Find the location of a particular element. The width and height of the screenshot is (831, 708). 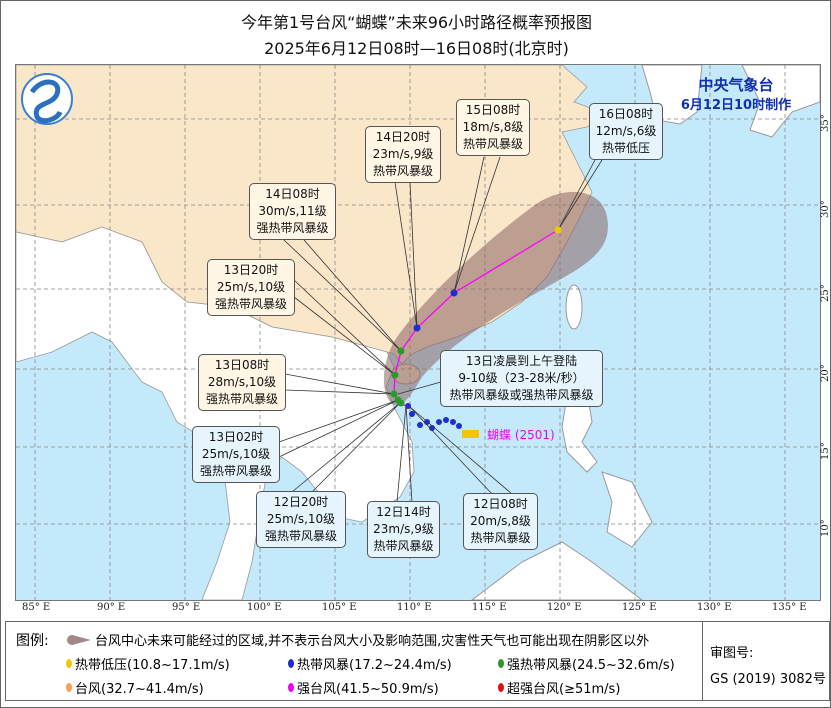

callout-12d08: 12日08时 20m/s,8级 热带风暴级 is located at coordinates (500, 521).